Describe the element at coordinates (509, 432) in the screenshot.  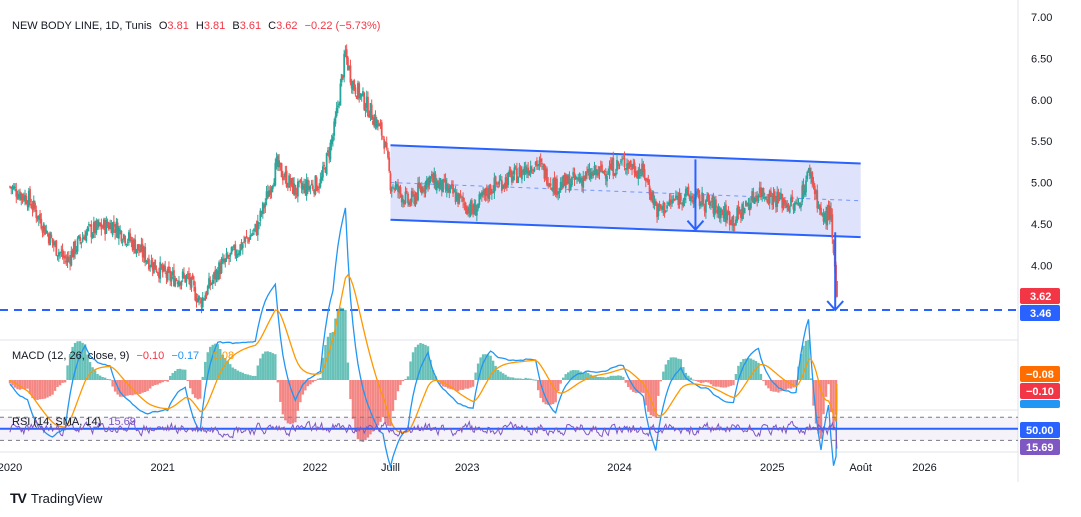
I see `rsi-pane` at that location.